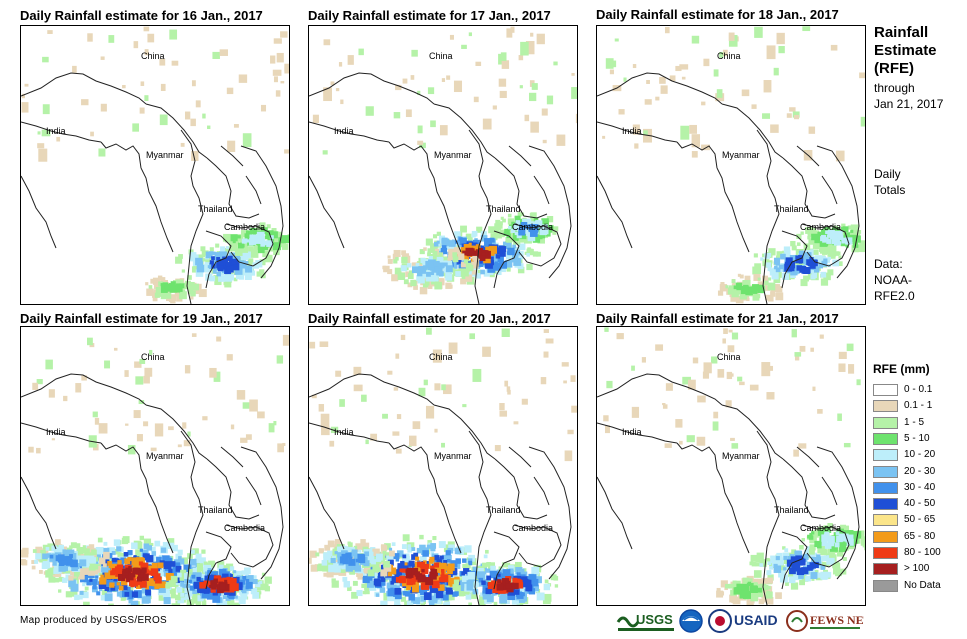 The image size is (967, 639). I want to click on sidebar-totals-line2: Totals, so click(890, 190).